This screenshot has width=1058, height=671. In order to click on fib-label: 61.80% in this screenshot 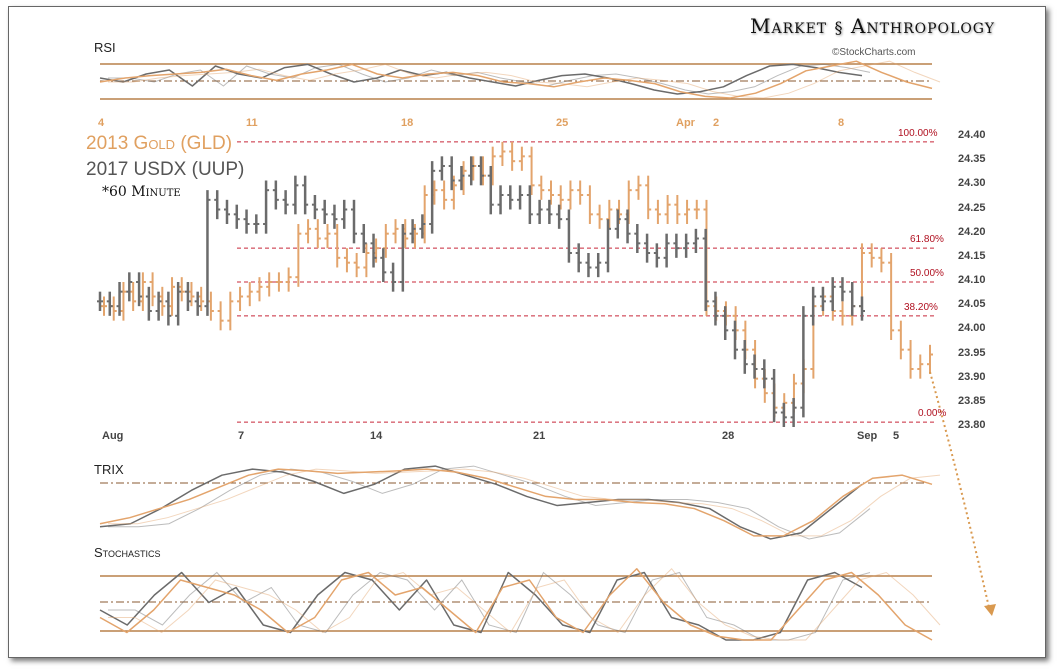, I will do `click(927, 240)`.